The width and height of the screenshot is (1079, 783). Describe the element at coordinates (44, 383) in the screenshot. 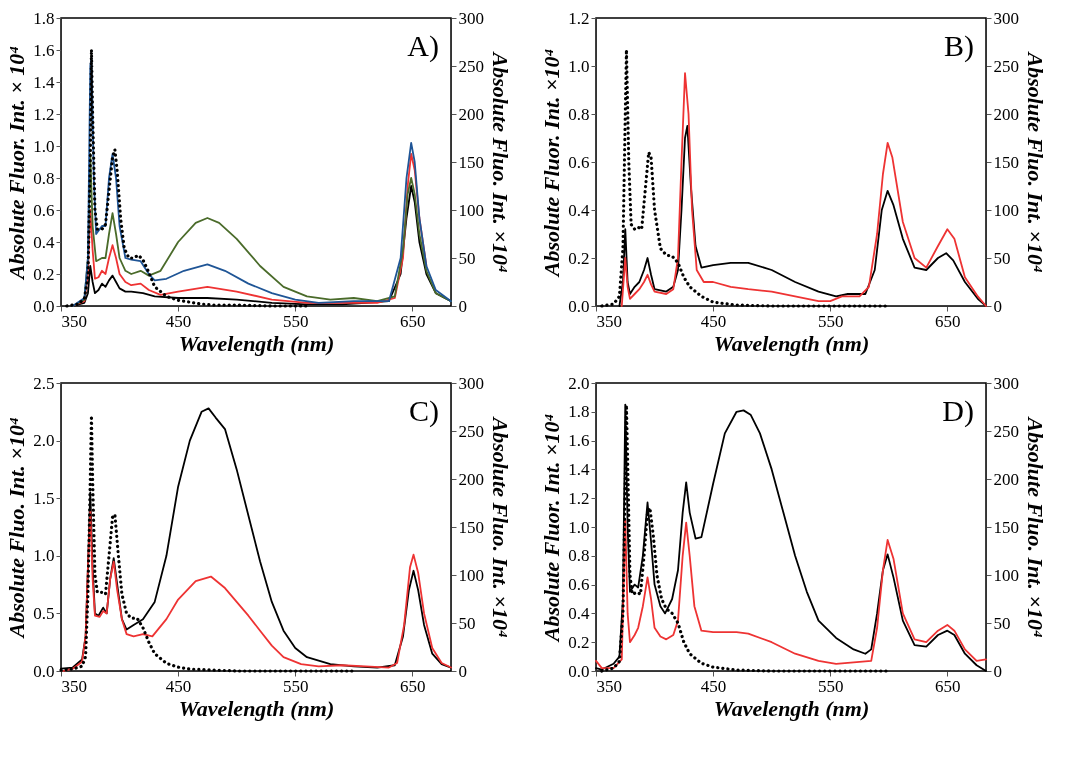

I see `y-tick-label: 2.5` at that location.